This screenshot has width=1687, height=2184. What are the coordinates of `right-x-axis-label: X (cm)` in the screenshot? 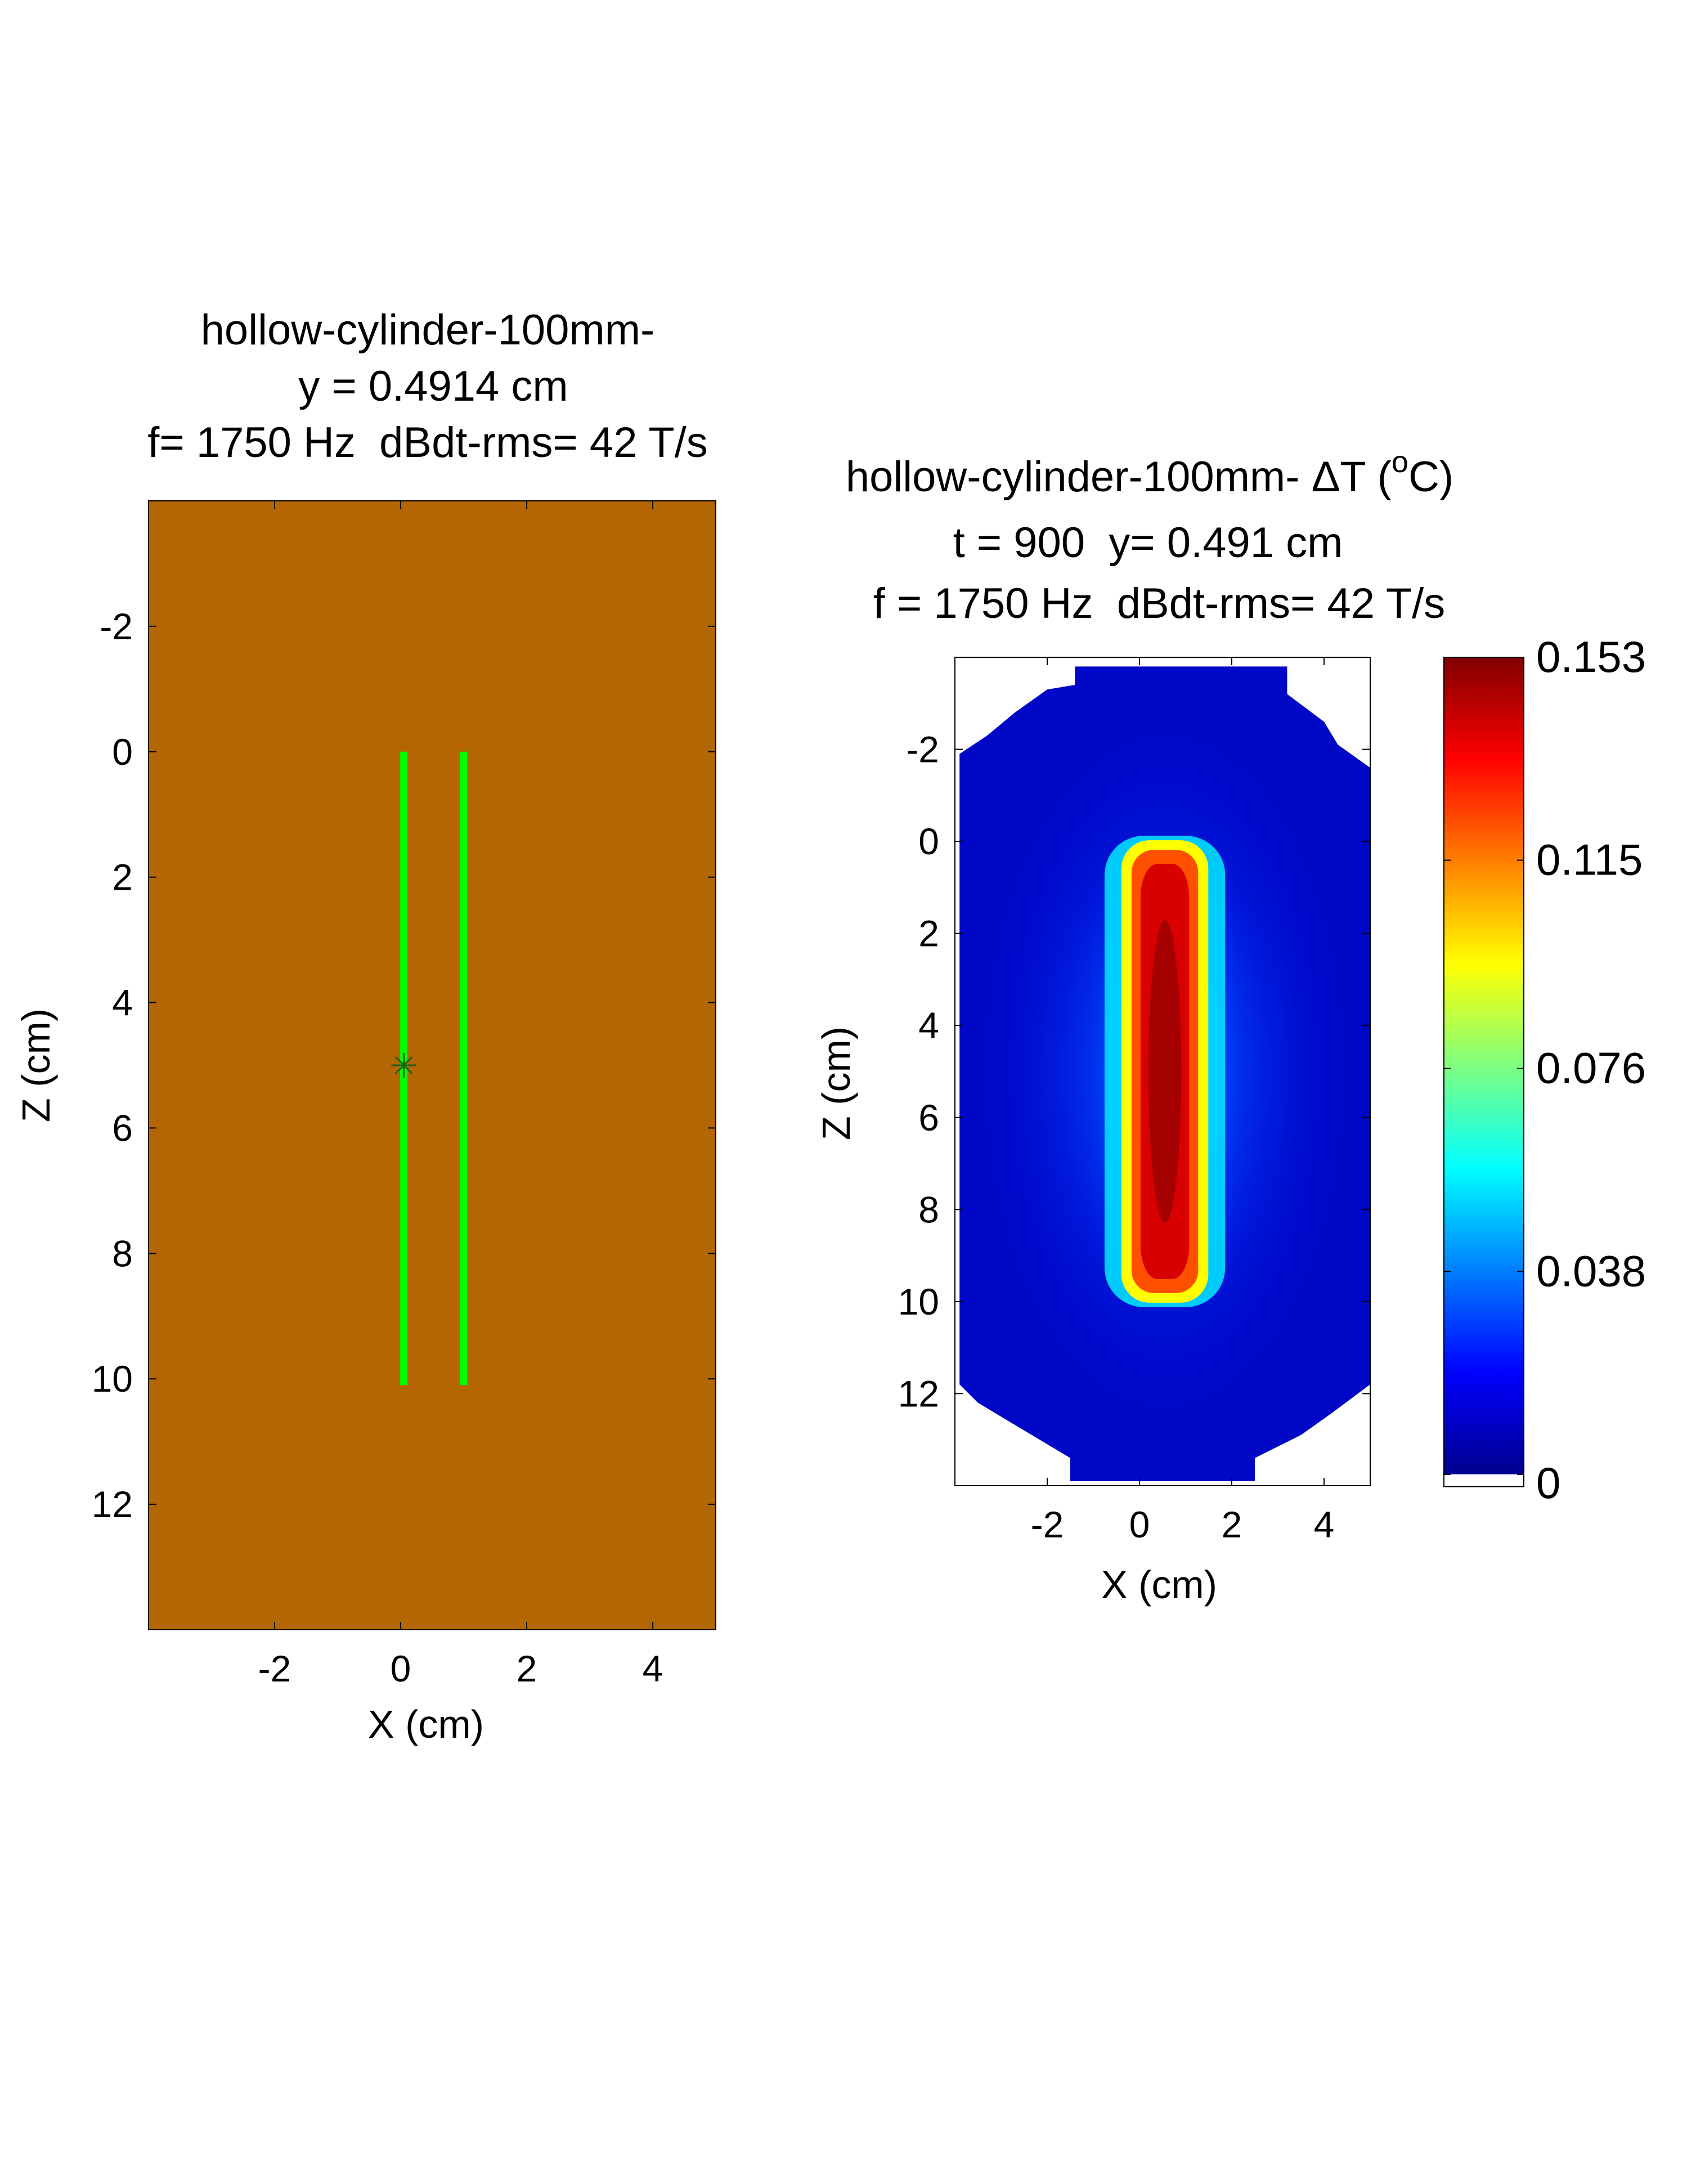 It's located at (1159, 1585).